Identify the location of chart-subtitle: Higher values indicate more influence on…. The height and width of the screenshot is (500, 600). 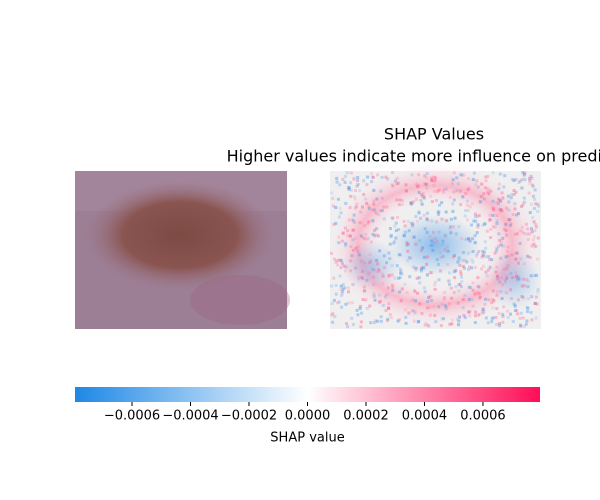
(413, 156).